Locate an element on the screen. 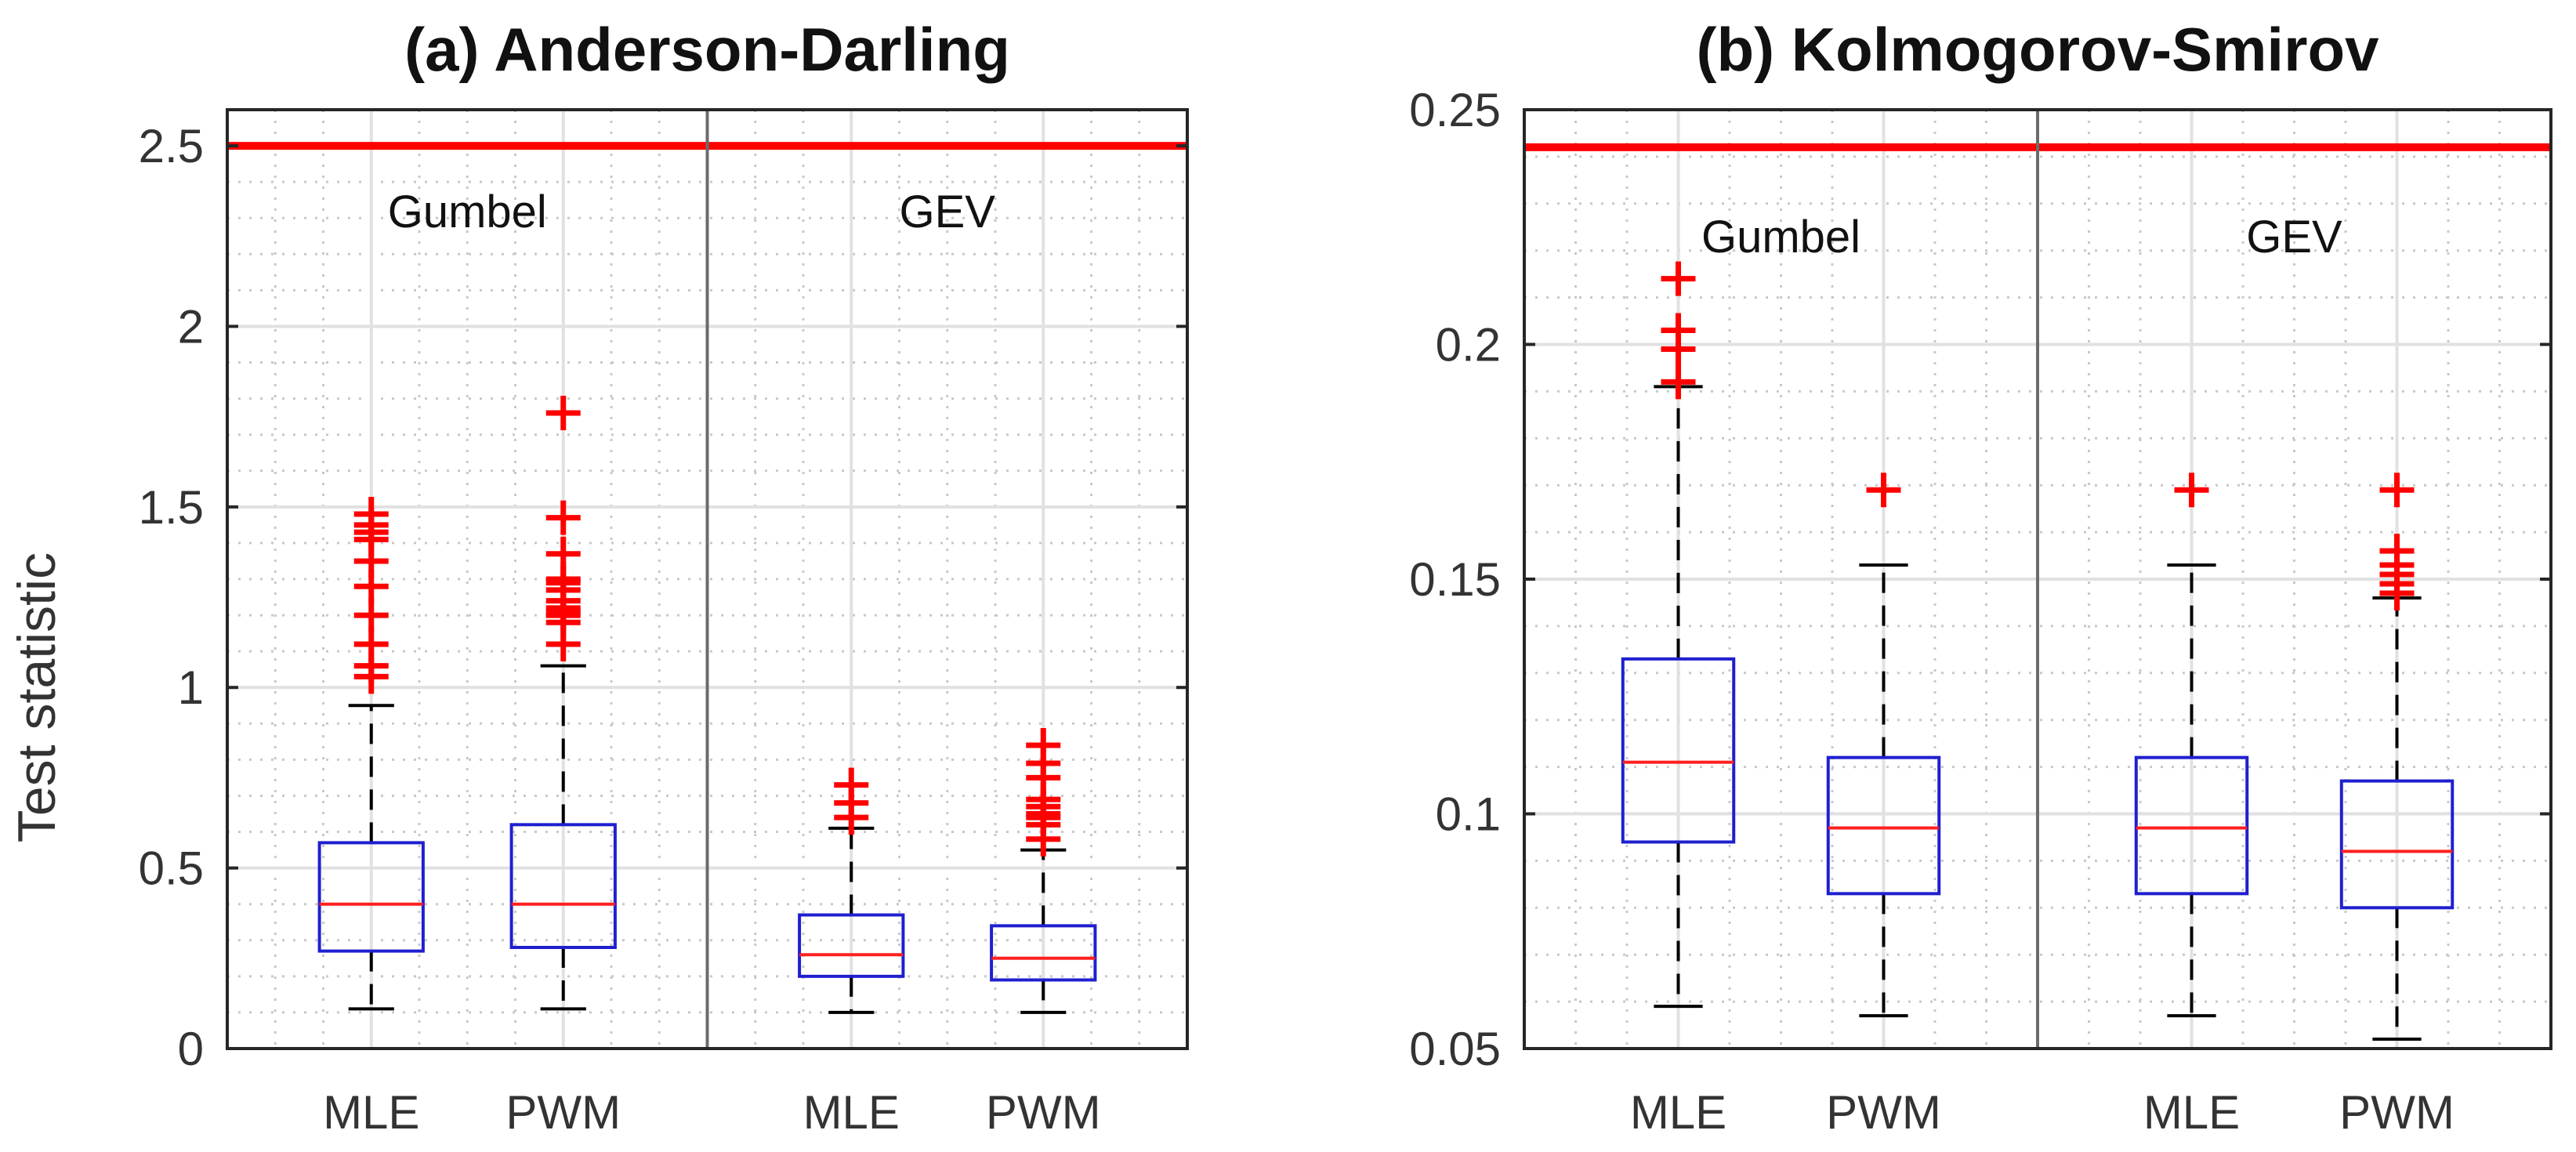 The image size is (2576, 1152). chart-title: (a) Anderson-Darling is located at coordinates (707, 49).